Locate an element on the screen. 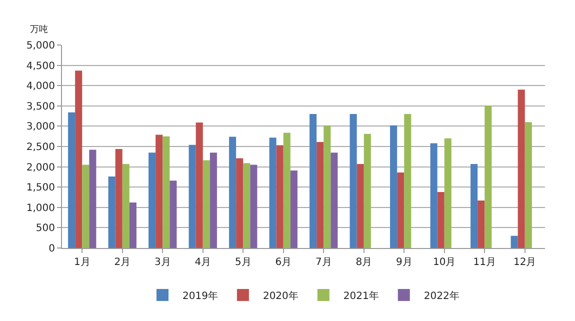  y-tick-label: 5,000 is located at coordinates (40, 46).